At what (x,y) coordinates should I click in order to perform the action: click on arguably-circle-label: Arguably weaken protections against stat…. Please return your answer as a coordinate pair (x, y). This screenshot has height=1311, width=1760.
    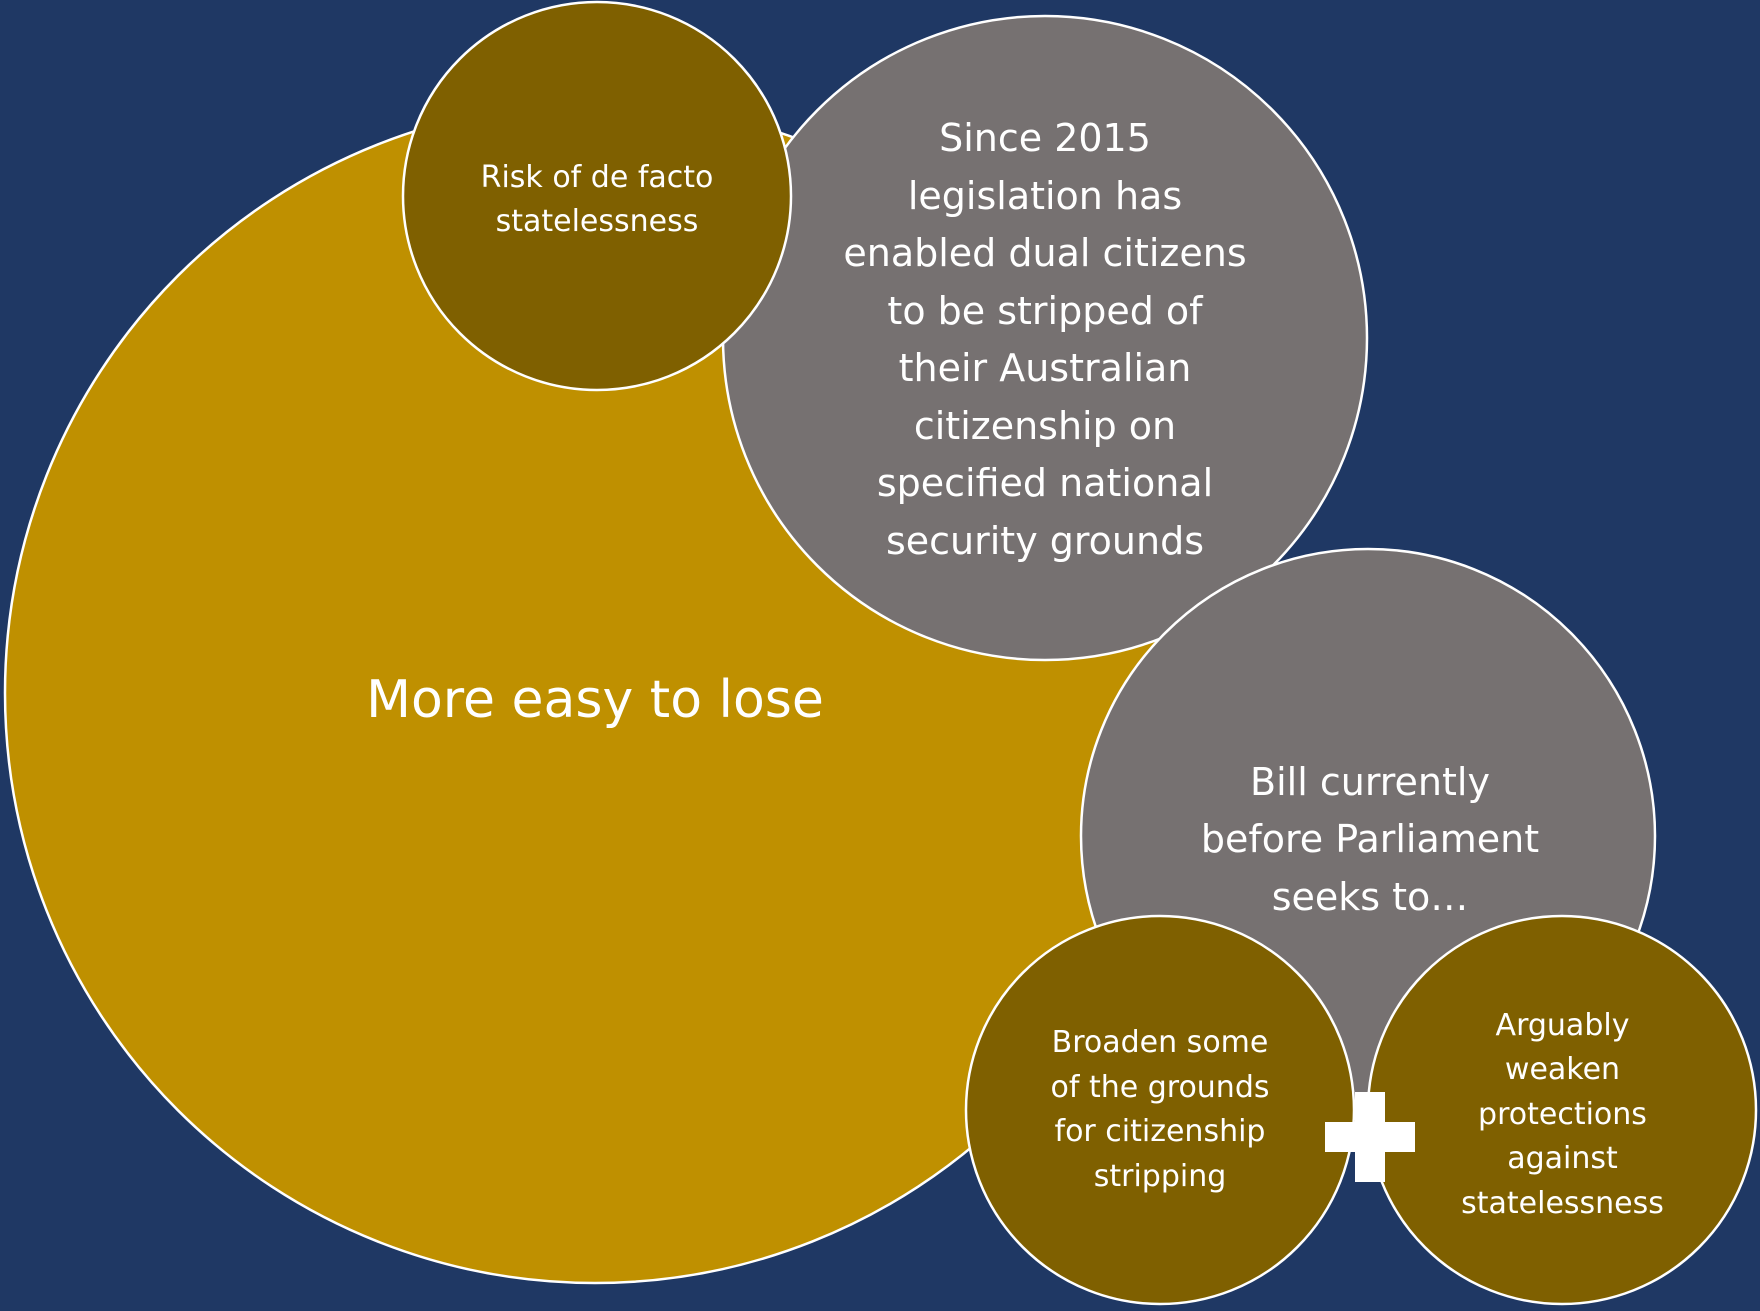
    Looking at the image, I should click on (1562, 1114).